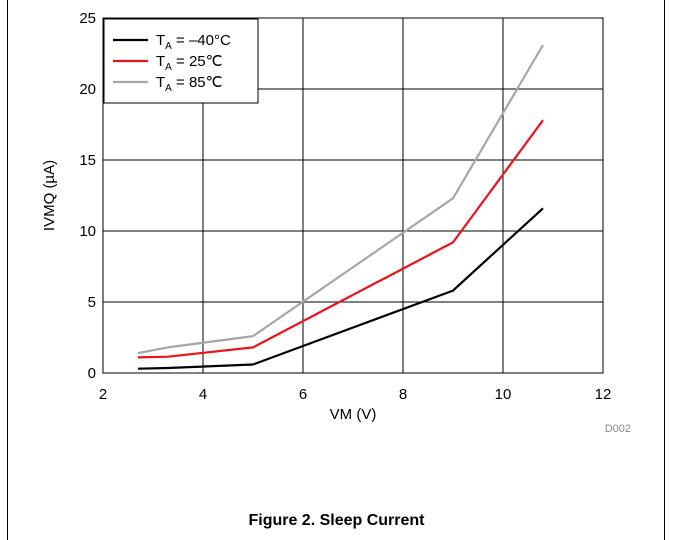 The height and width of the screenshot is (540, 673). I want to click on x-tick-label: 4, so click(203, 394).